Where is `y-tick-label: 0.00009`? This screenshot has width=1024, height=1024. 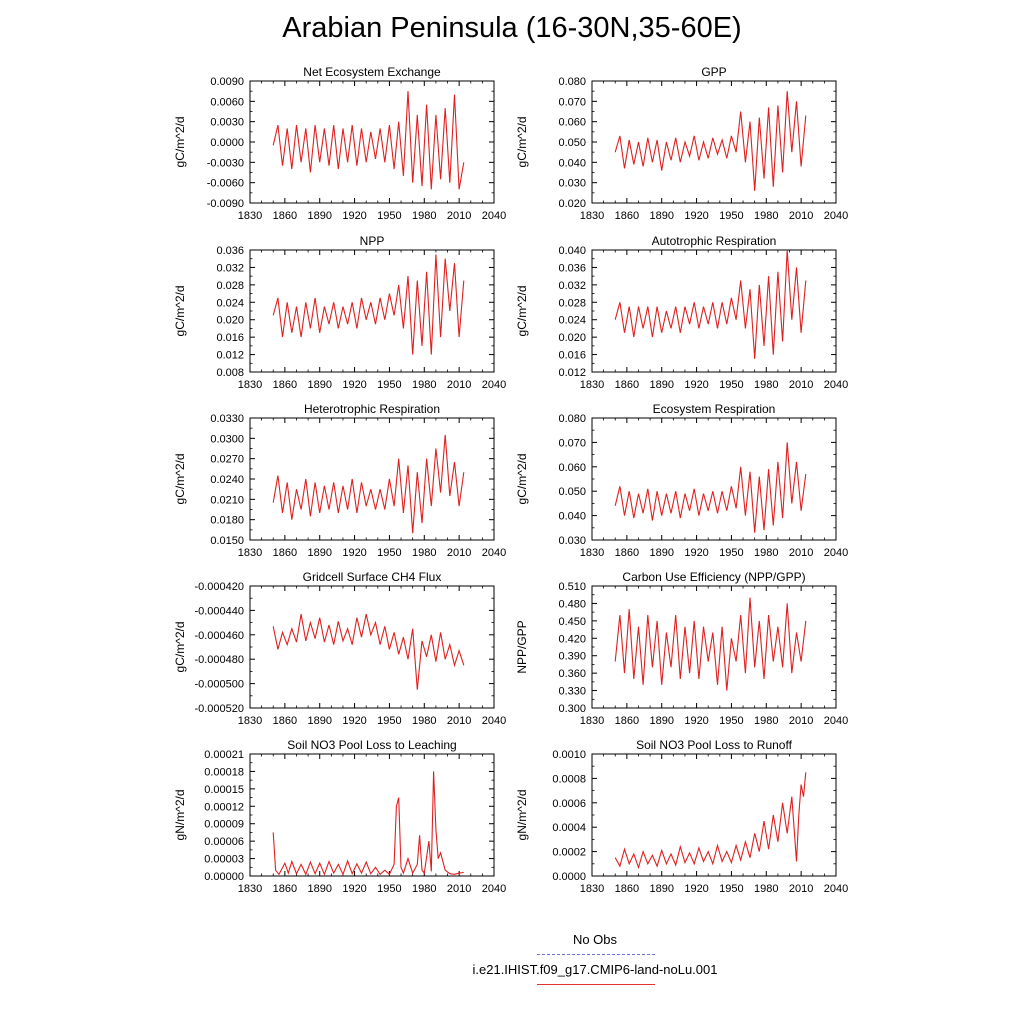
y-tick-label: 0.00009 is located at coordinates (224, 825).